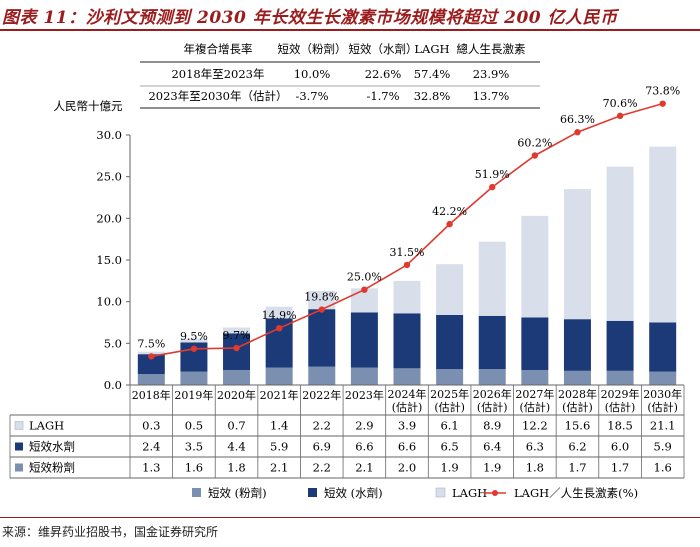 The image size is (700, 547). I want to click on table-cell-0-7: 1.9, so click(449, 468).